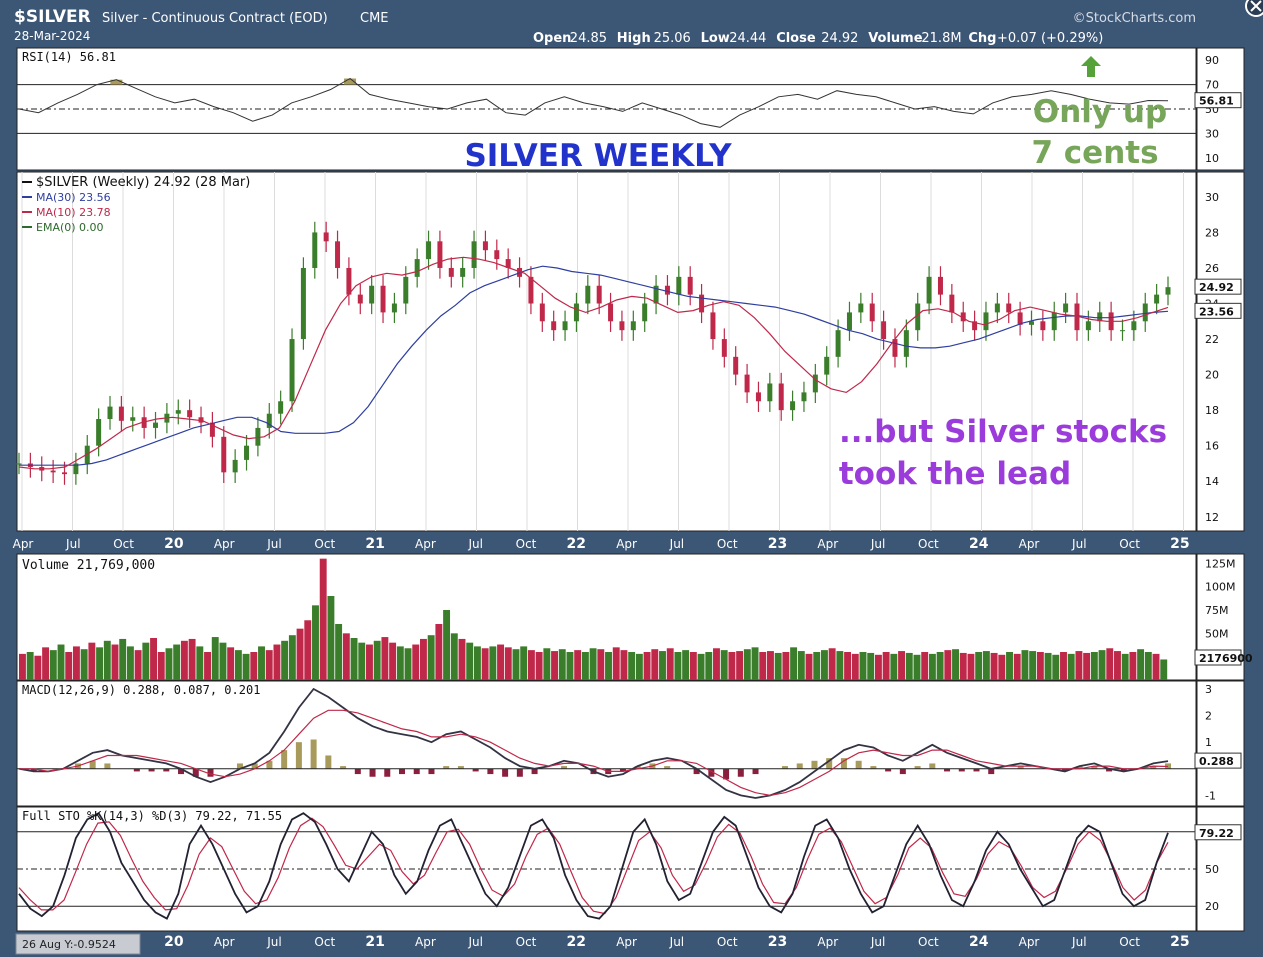 This screenshot has width=1263, height=957. Describe the element at coordinates (1220, 563) in the screenshot. I see `volume-ytick: 125M` at that location.